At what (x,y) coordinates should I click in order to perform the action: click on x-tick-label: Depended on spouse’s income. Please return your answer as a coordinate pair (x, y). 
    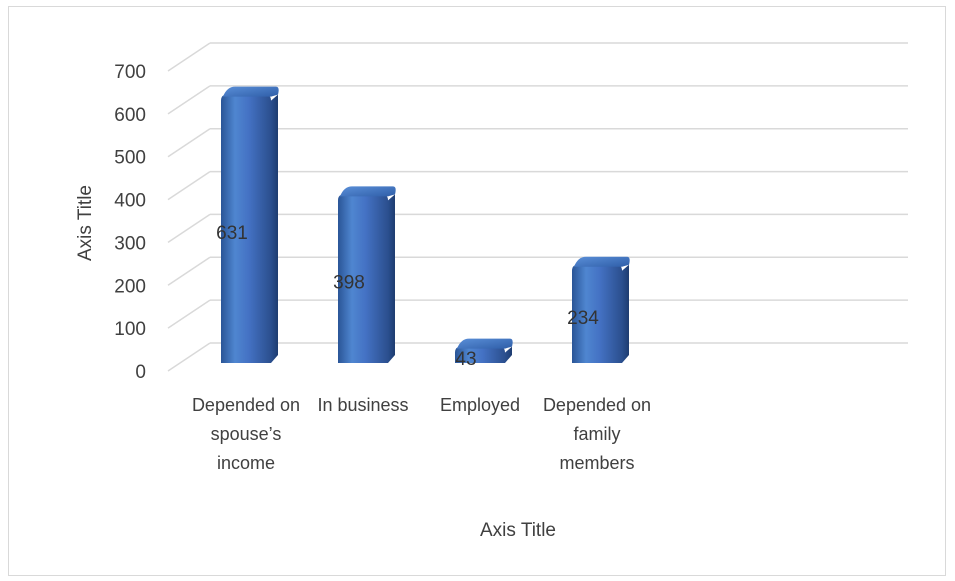
    Looking at the image, I should click on (246, 434).